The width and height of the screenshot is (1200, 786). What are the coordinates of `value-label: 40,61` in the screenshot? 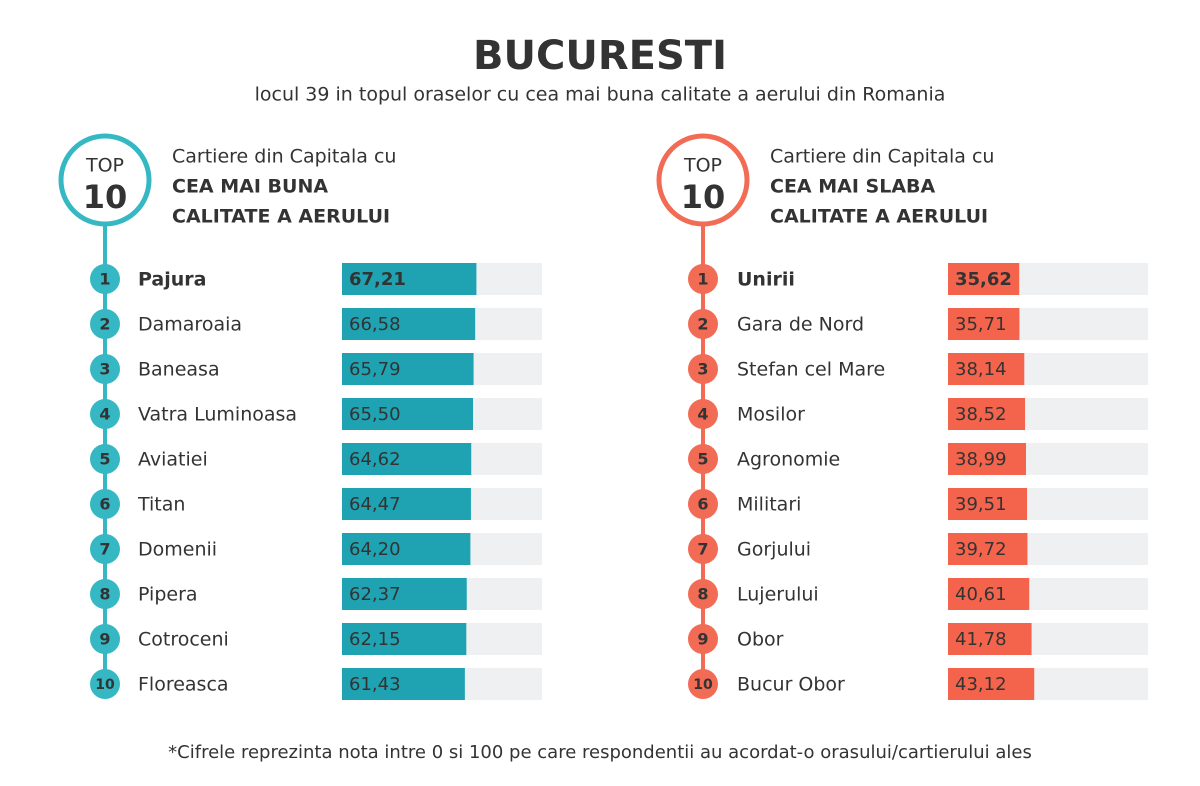 It's located at (981, 594).